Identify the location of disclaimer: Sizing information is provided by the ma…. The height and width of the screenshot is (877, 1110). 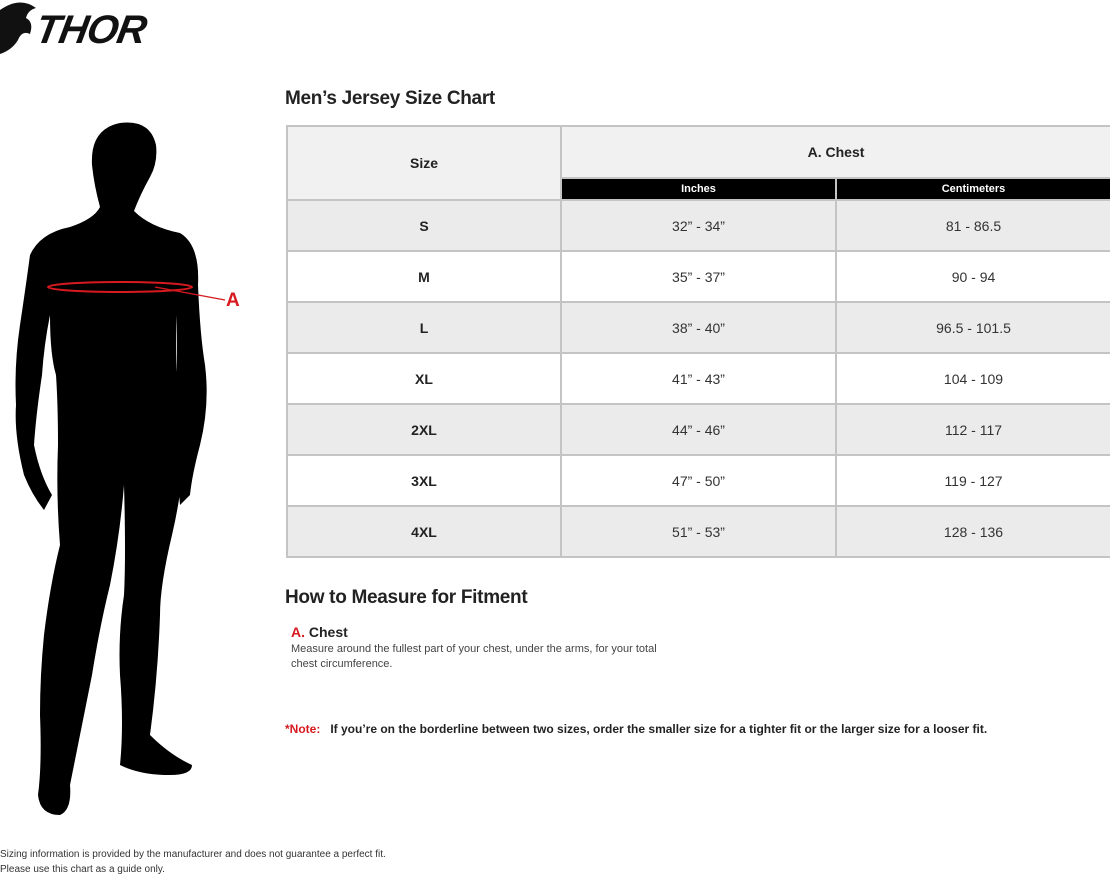
(193, 862).